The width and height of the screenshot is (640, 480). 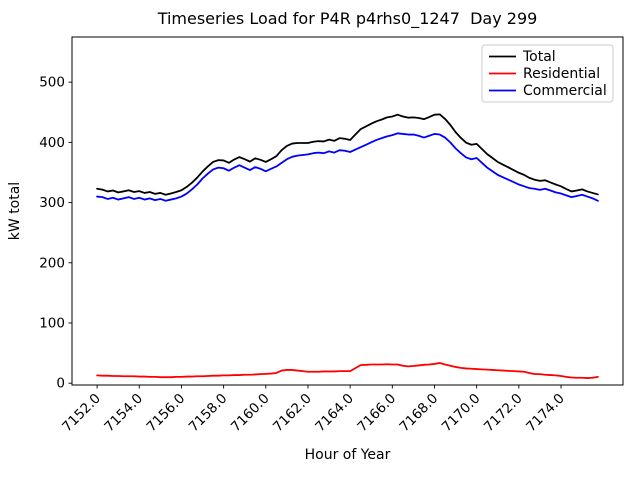 I want to click on x-tick-label: 7158.0, so click(x=208, y=413).